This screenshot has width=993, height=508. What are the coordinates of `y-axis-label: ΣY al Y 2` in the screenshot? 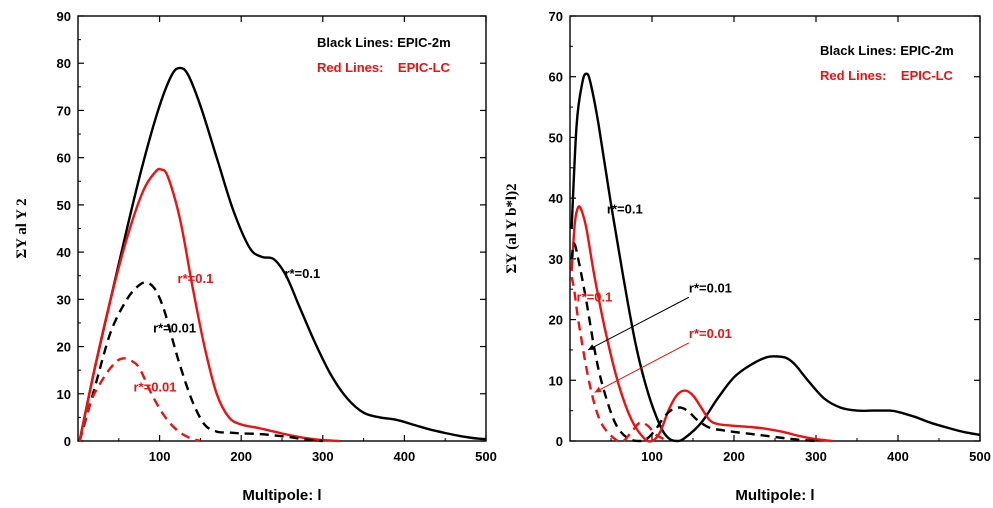 It's located at (22, 228).